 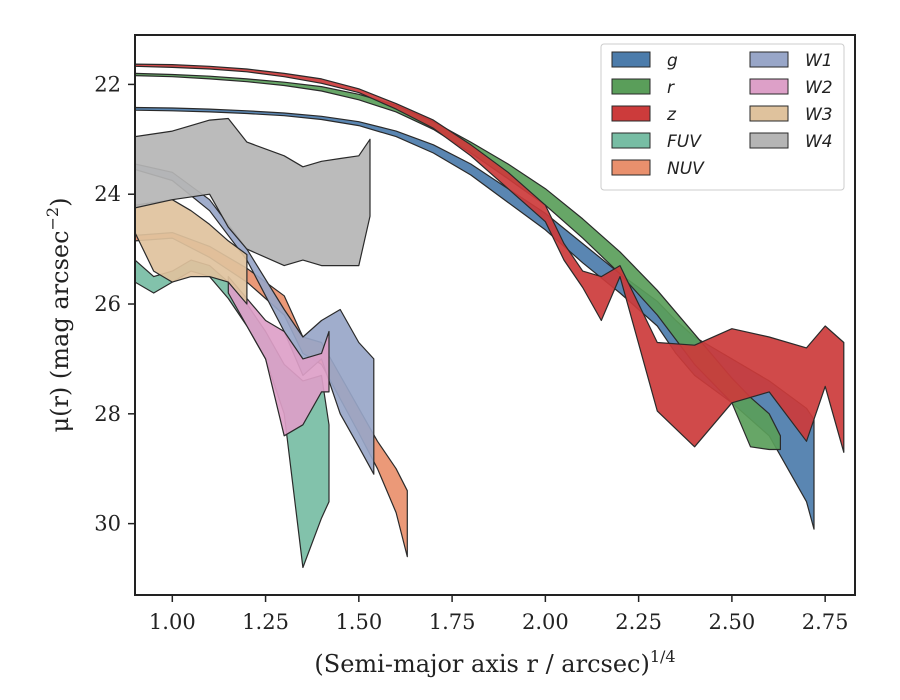 I want to click on legend-swatch-nuv, so click(x=631, y=167).